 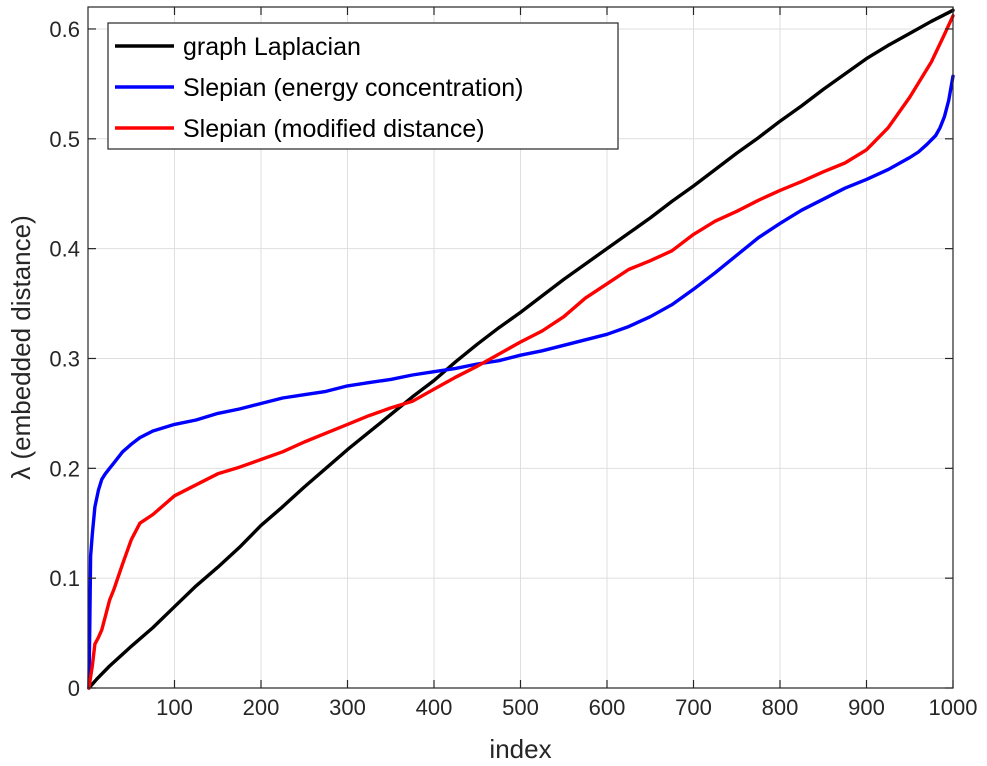 I want to click on legend-box, so click(x=363, y=86).